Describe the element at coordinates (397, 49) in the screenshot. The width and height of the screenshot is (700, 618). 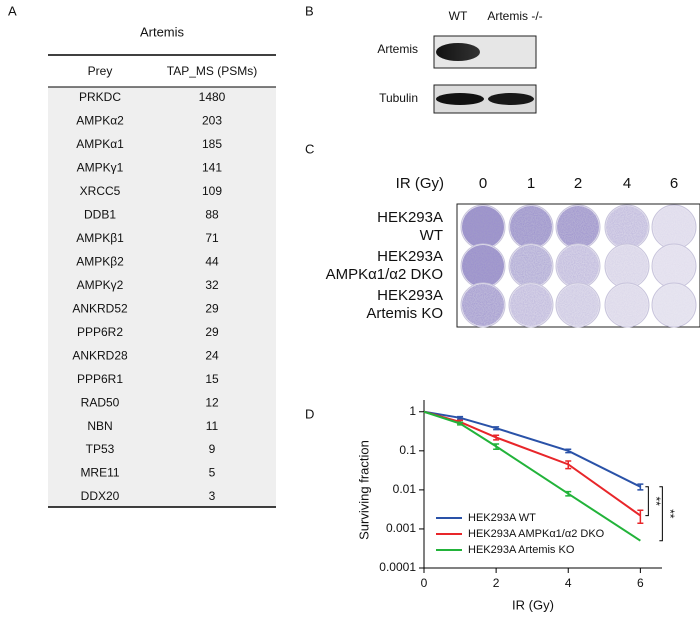
I see `blot-label: Artemis` at that location.